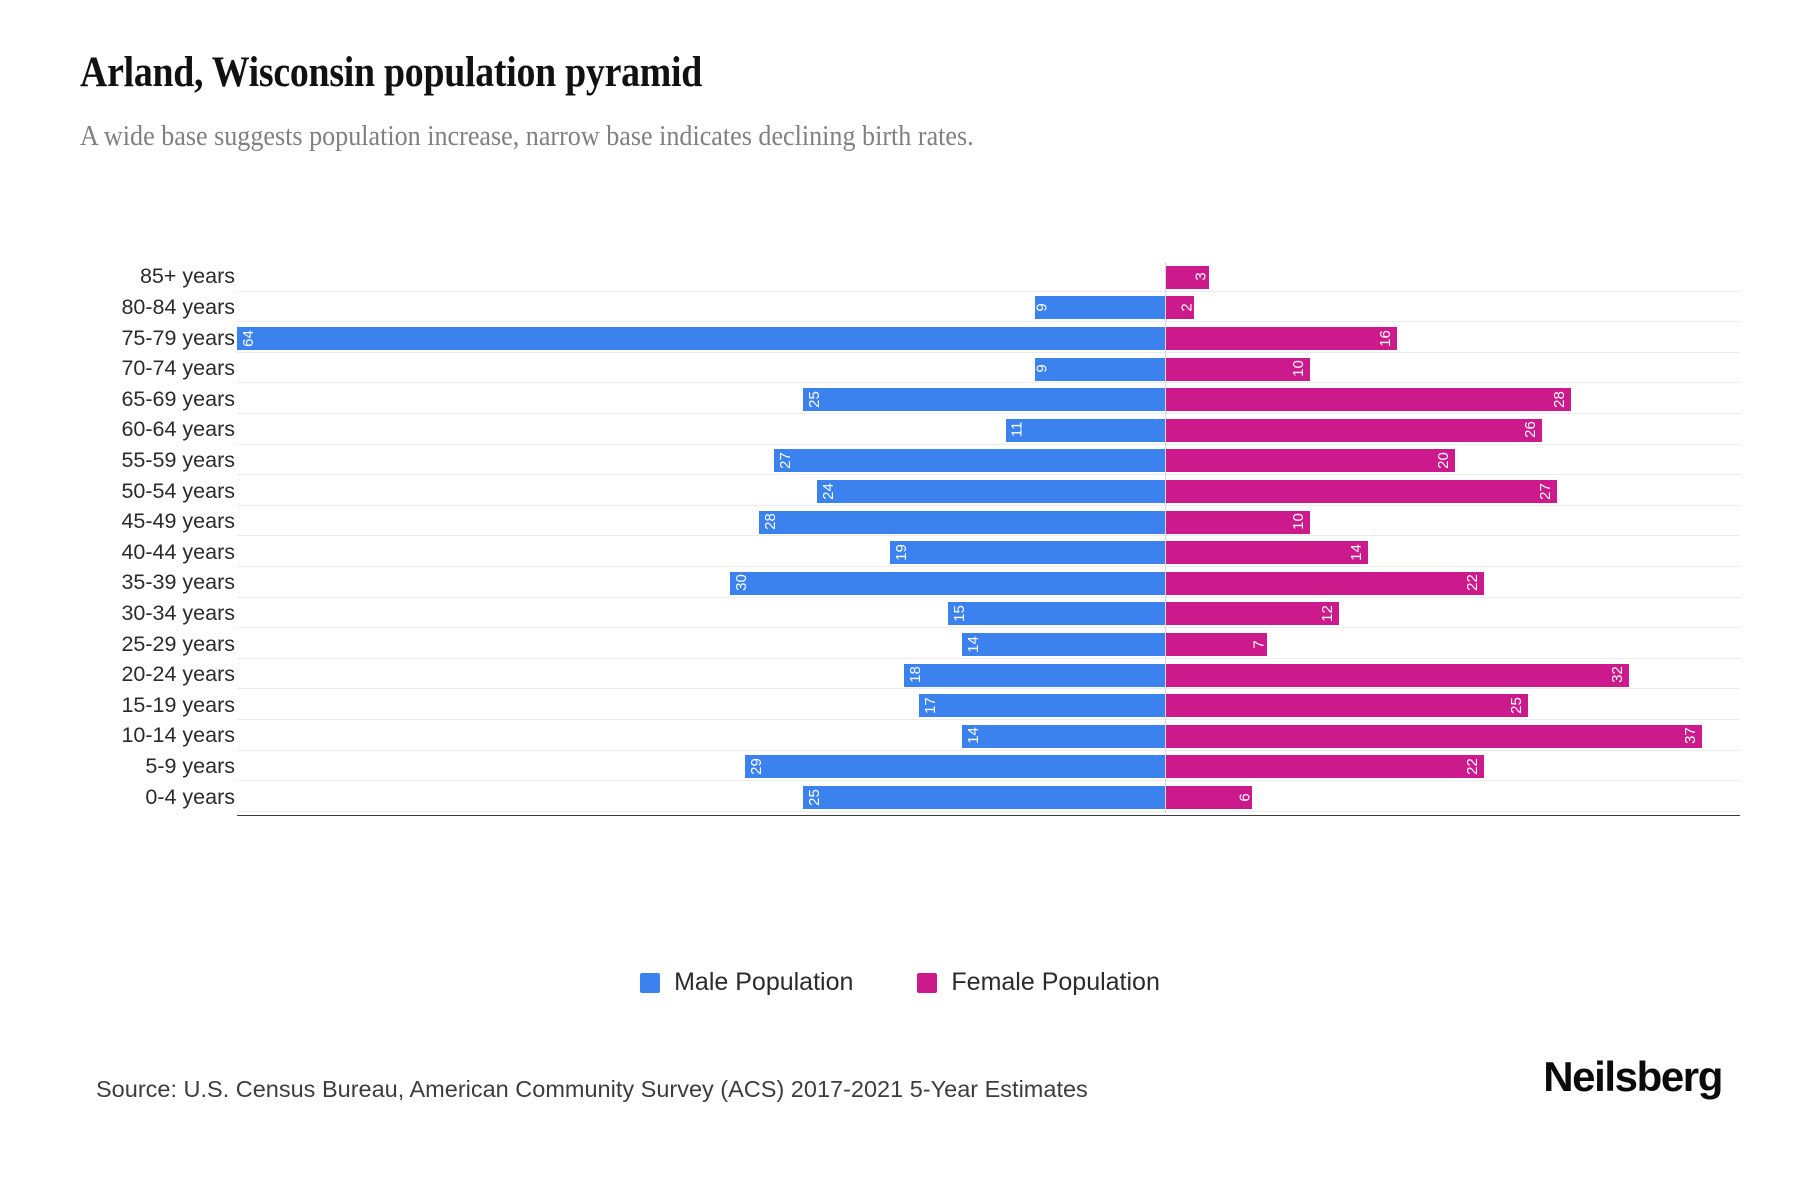 The width and height of the screenshot is (1800, 1200). What do you see at coordinates (954, 767) in the screenshot?
I see `bar-male: 29` at bounding box center [954, 767].